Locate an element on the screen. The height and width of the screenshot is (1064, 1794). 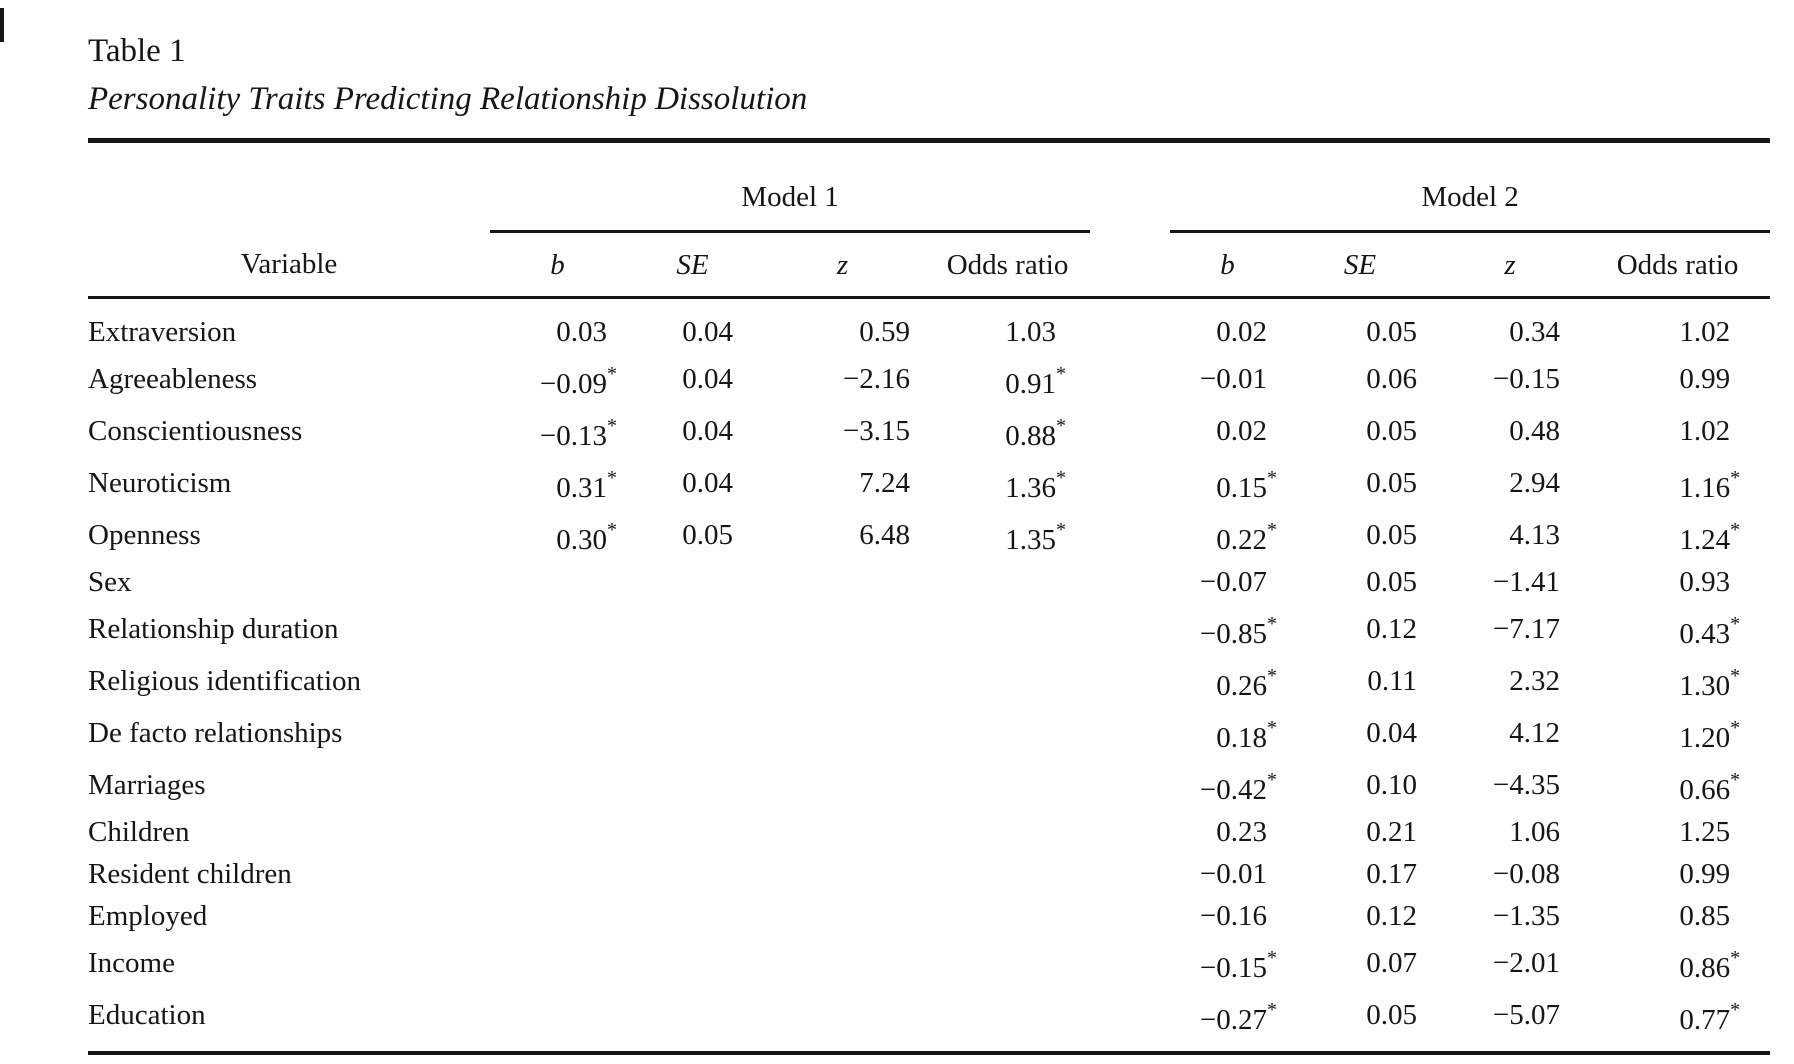
value-cell: 0.48 is located at coordinates (1535, 431).